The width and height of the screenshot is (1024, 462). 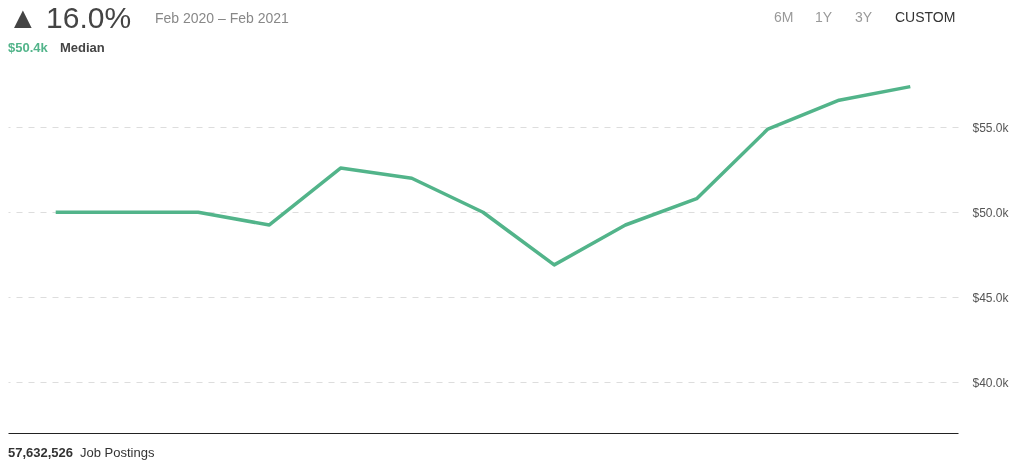 What do you see at coordinates (991, 297) in the screenshot?
I see `y-tick-label: $45.0k` at bounding box center [991, 297].